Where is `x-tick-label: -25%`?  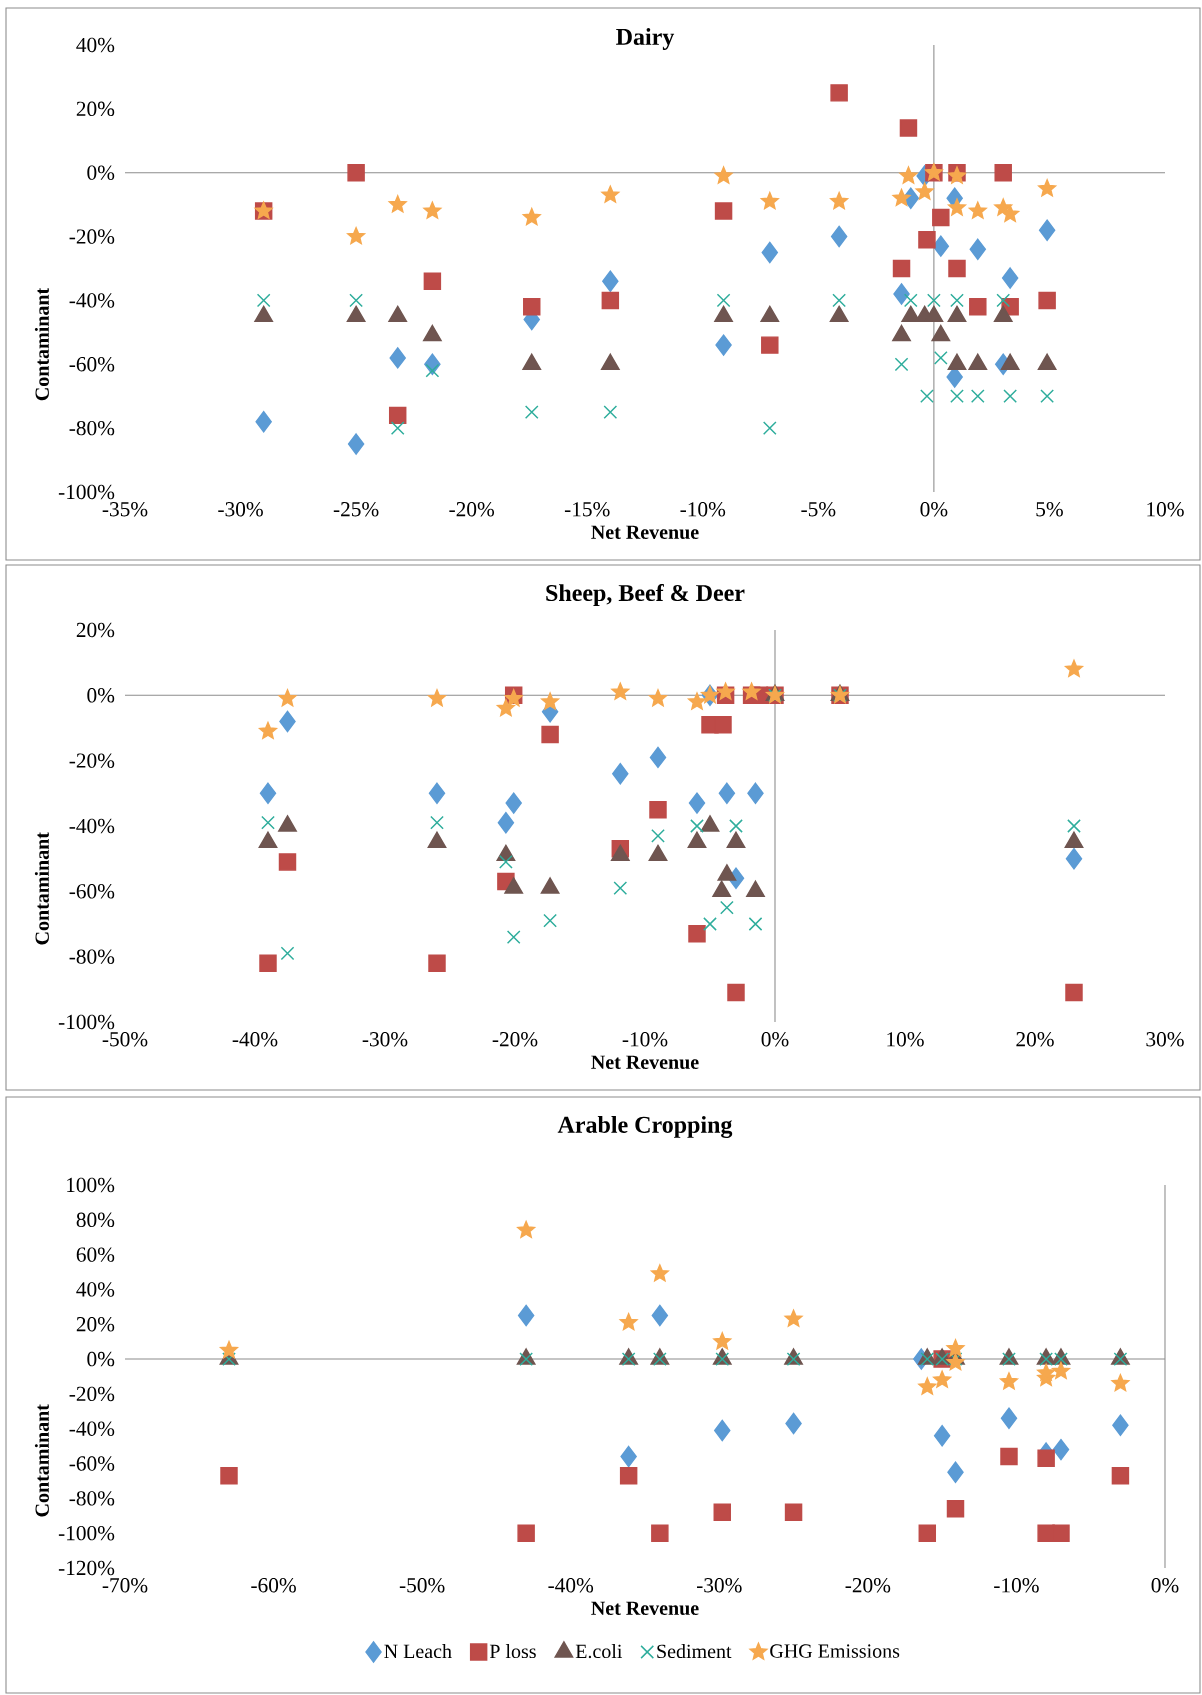
x-tick-label: -25% is located at coordinates (356, 509).